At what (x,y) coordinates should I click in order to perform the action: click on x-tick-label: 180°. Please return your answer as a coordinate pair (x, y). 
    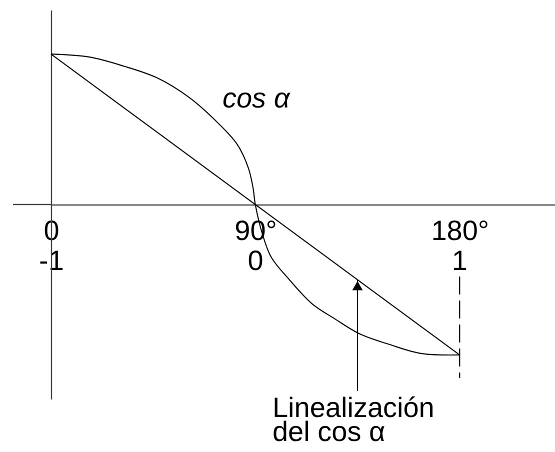
    Looking at the image, I should click on (460, 230).